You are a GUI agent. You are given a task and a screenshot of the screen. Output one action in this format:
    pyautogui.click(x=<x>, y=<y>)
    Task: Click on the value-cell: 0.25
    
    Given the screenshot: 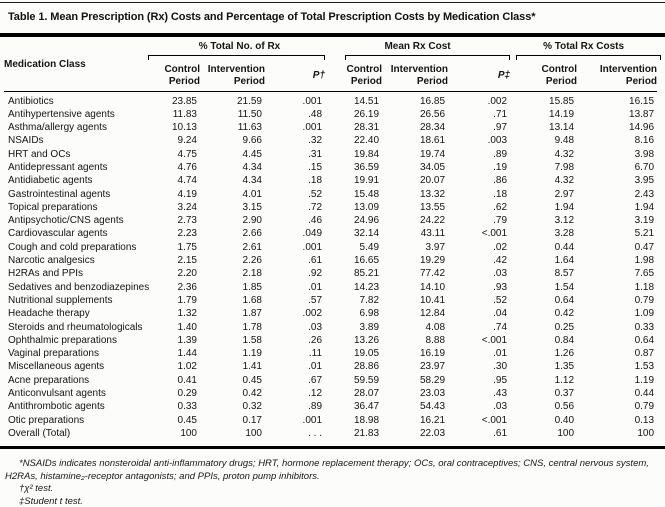 What is the action you would take?
    pyautogui.click(x=564, y=327)
    